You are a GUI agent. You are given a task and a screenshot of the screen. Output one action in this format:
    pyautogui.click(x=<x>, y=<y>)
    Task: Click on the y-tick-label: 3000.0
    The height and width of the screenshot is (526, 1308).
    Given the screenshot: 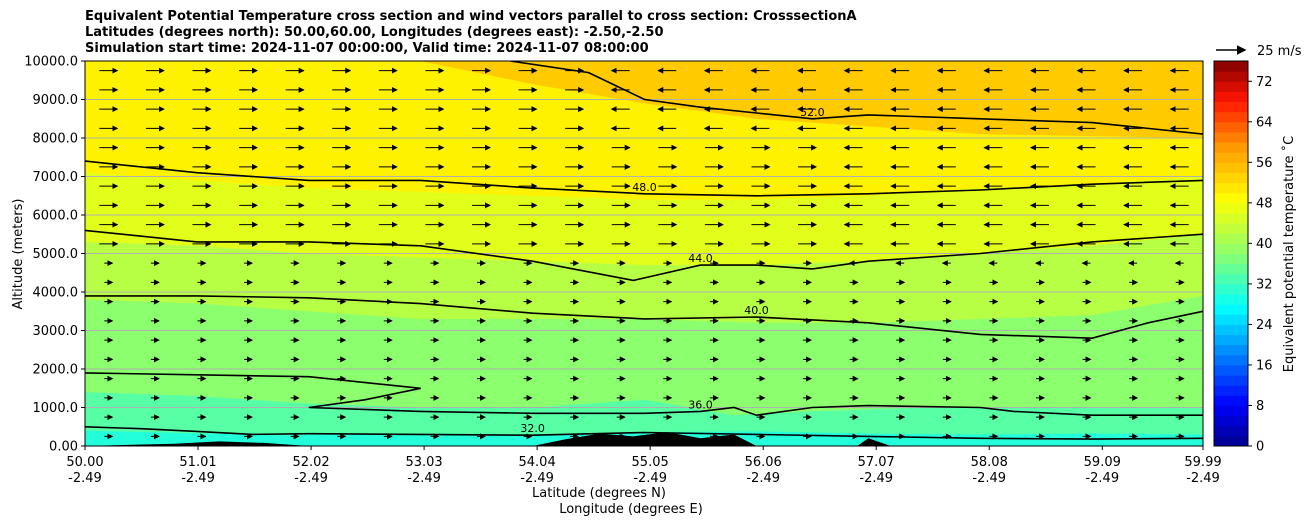 What is the action you would take?
    pyautogui.click(x=56, y=331)
    